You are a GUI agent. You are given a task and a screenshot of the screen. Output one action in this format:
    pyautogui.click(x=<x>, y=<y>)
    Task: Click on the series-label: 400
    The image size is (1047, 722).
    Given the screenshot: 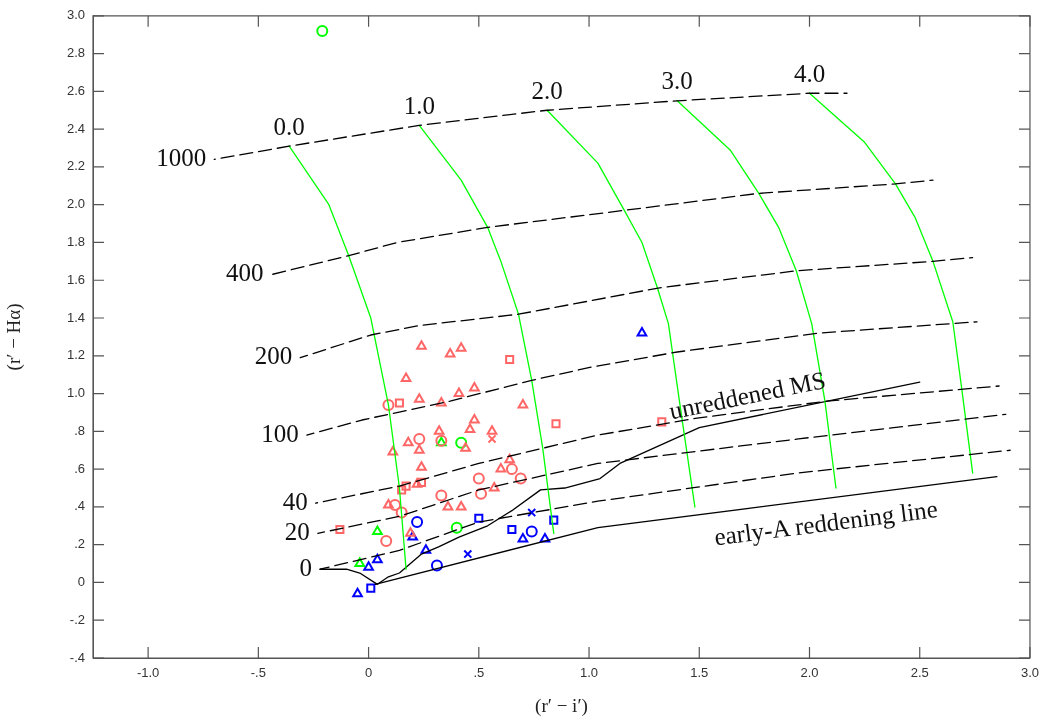 What is the action you would take?
    pyautogui.click(x=245, y=273)
    